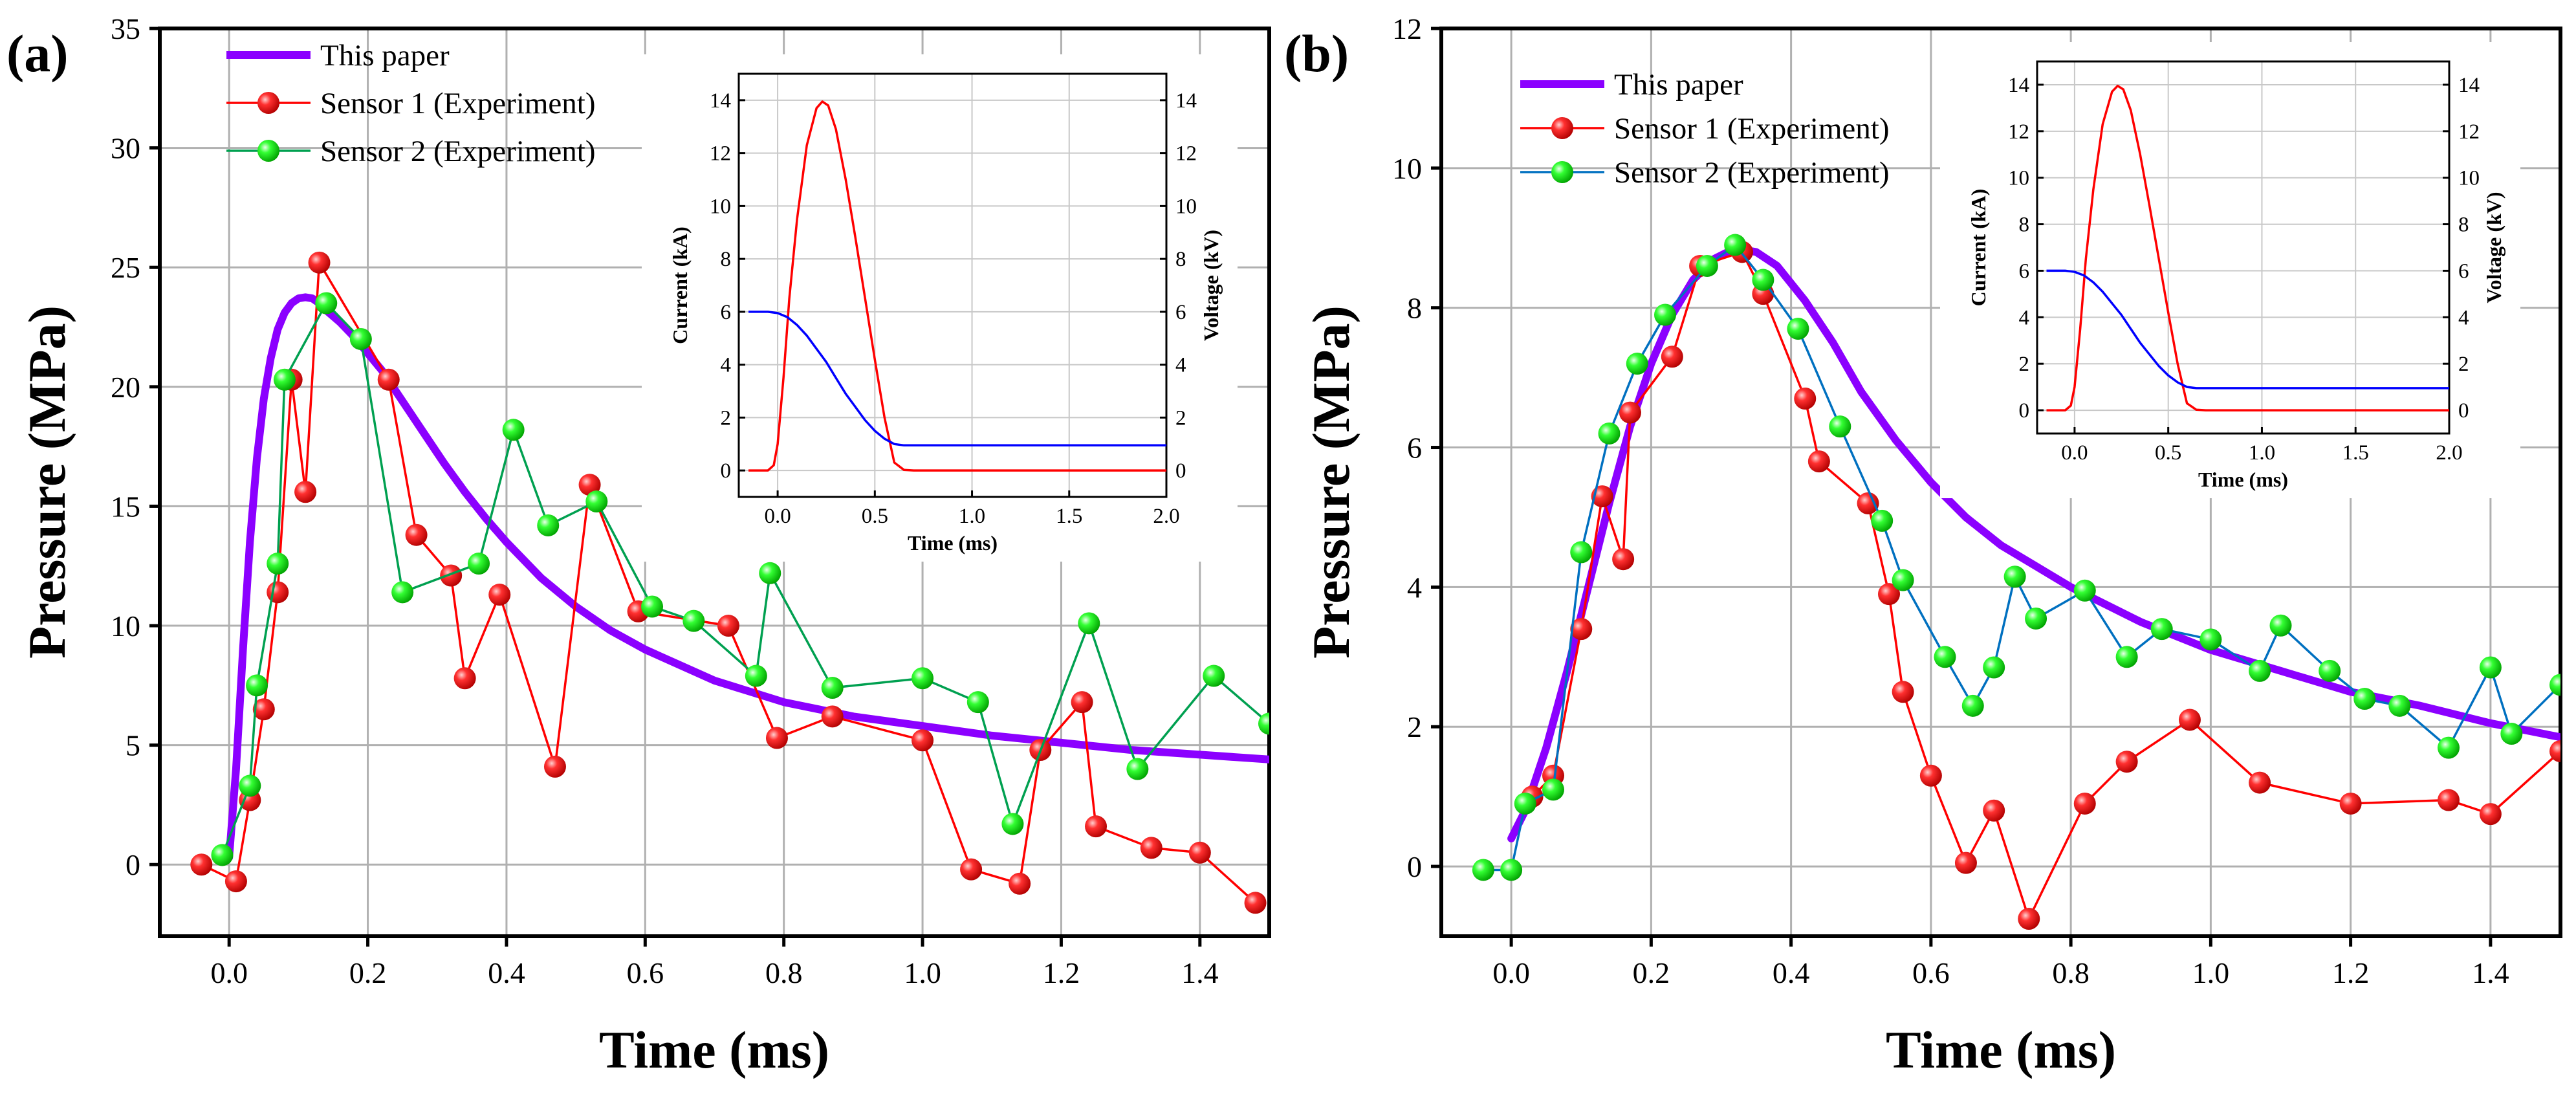  Describe the element at coordinates (1407, 28) in the screenshot. I see `y-tick-label: 12` at that location.